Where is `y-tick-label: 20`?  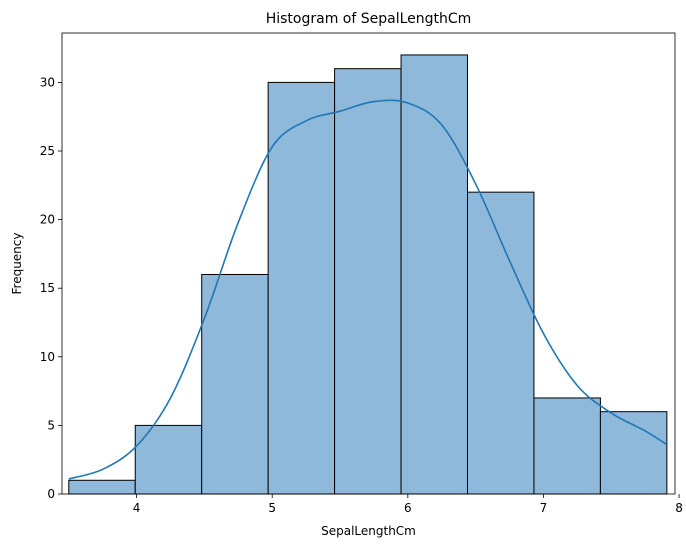 y-tick-label: 20 is located at coordinates (47, 220).